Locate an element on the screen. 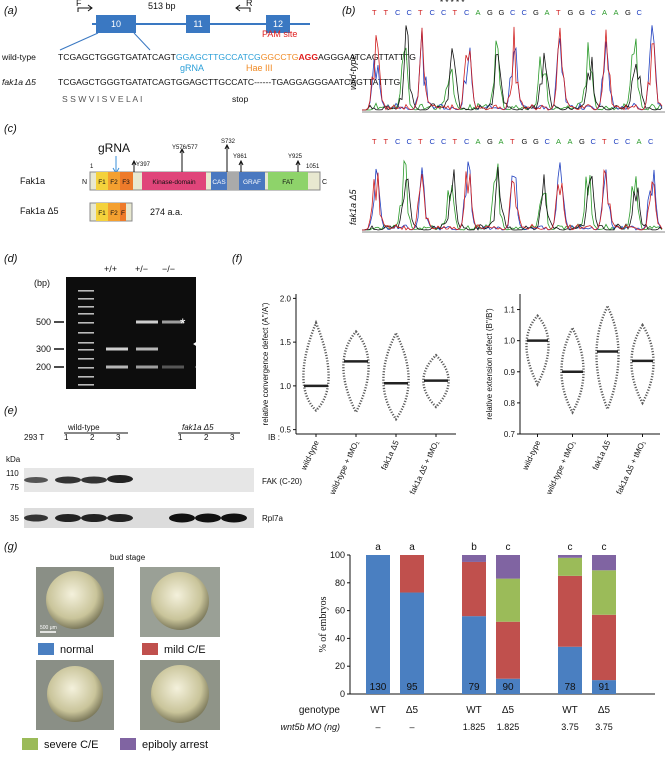 The width and height of the screenshot is (669, 766). marker-label: 110 is located at coordinates (12, 473).